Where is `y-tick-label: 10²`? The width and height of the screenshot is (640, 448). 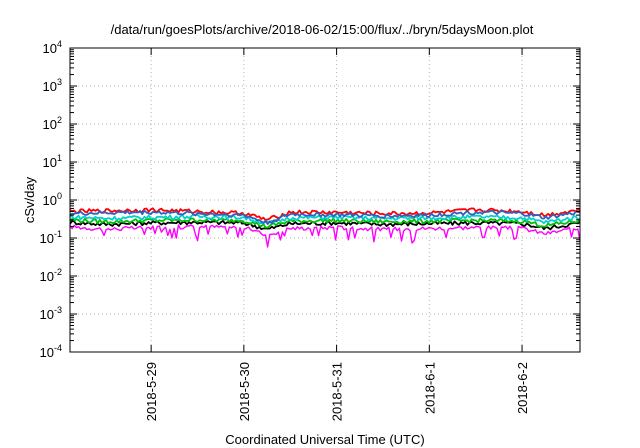
y-tick-label: 10² is located at coordinates (52, 123).